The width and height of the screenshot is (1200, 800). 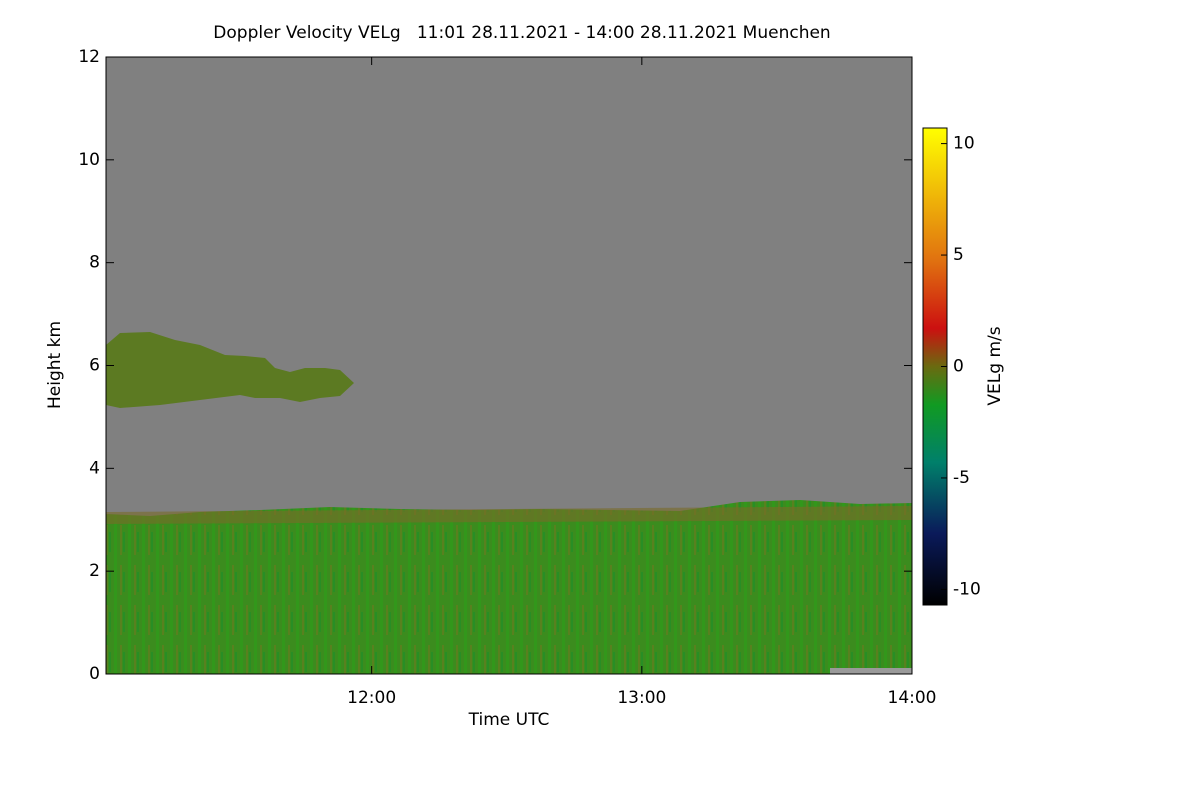 I want to click on boundary-layer, so click(x=509, y=587).